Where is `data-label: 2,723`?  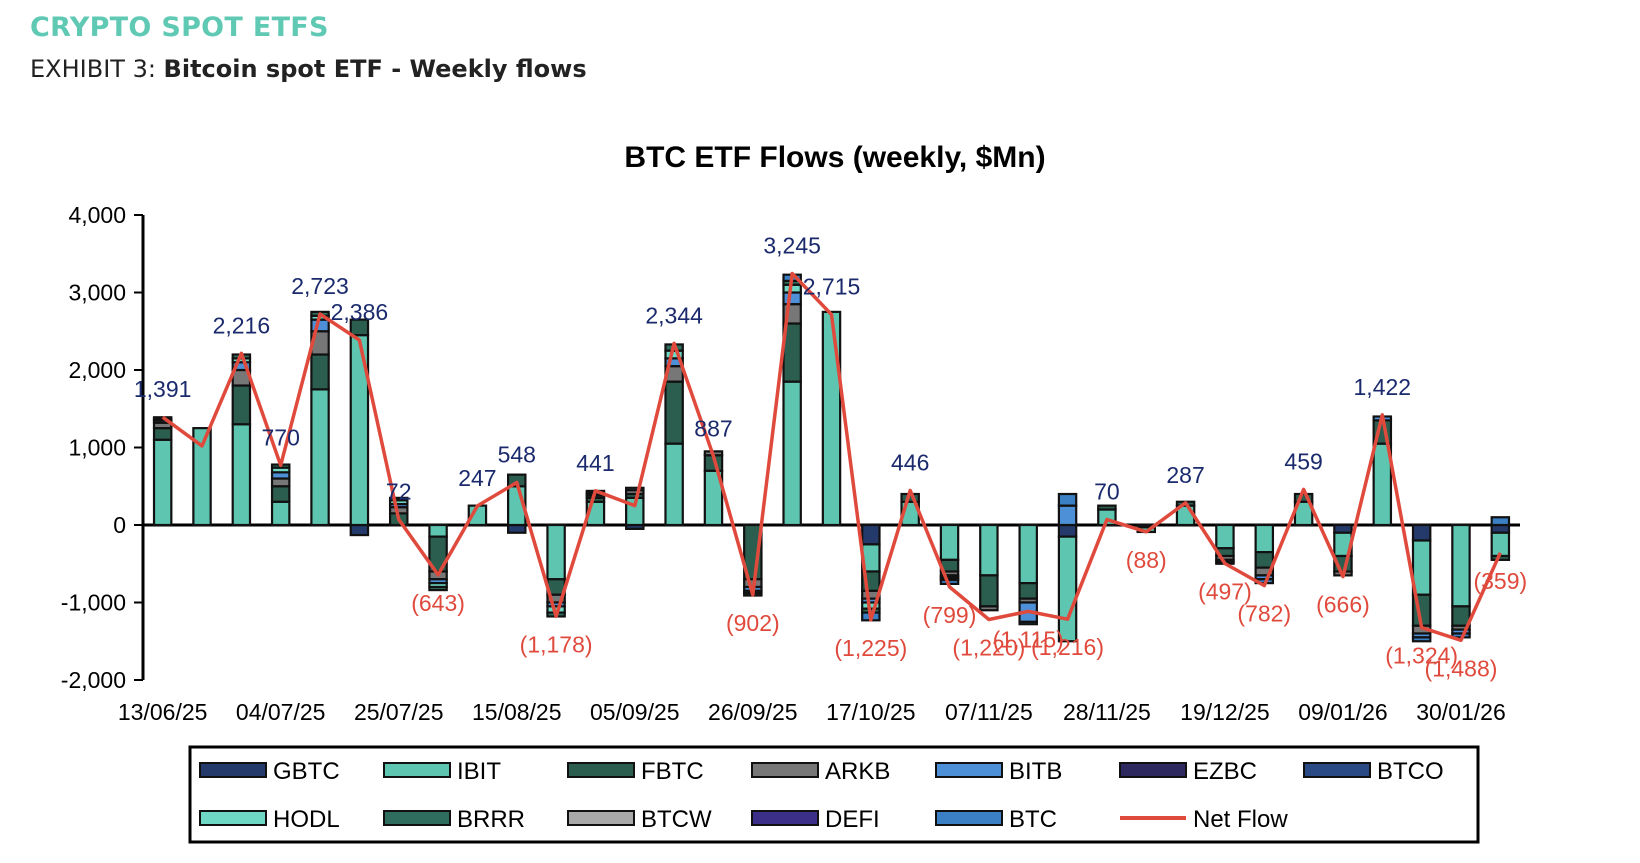 data-label: 2,723 is located at coordinates (320, 286).